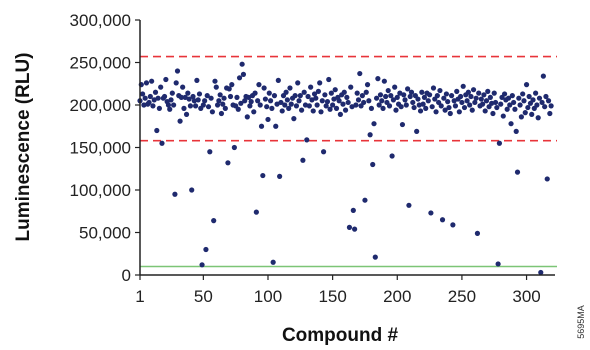 The image size is (590, 350). I want to click on y-tick-label: 0, so click(126, 275).